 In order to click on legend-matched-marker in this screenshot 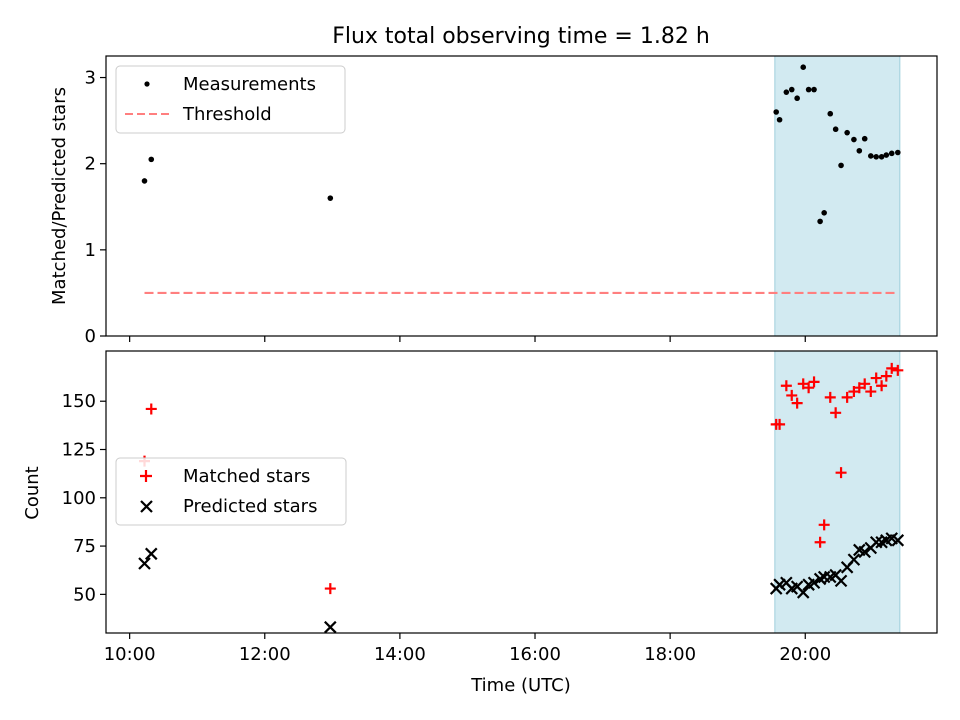, I will do `click(146, 476)`.